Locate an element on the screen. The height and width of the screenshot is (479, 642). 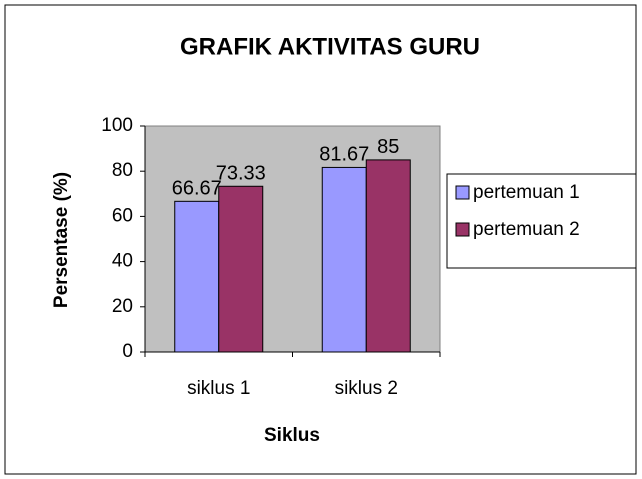
y-tick-label: 0 is located at coordinates (127, 351).